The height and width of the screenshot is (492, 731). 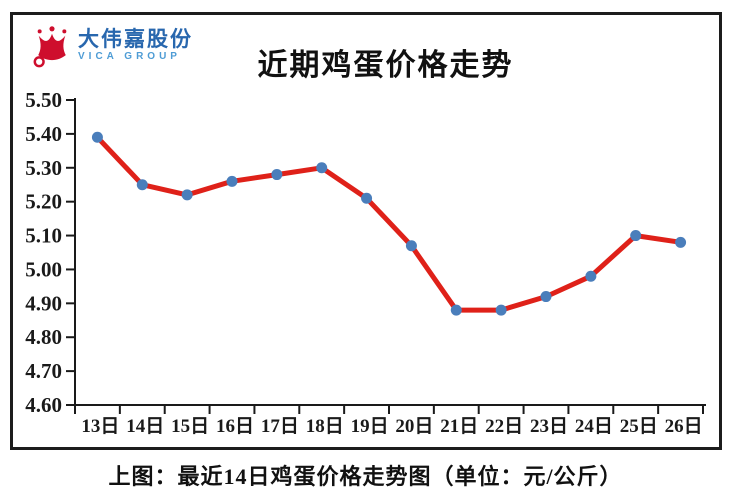 What do you see at coordinates (43, 202) in the screenshot?
I see `y-tick-label: 5.20` at bounding box center [43, 202].